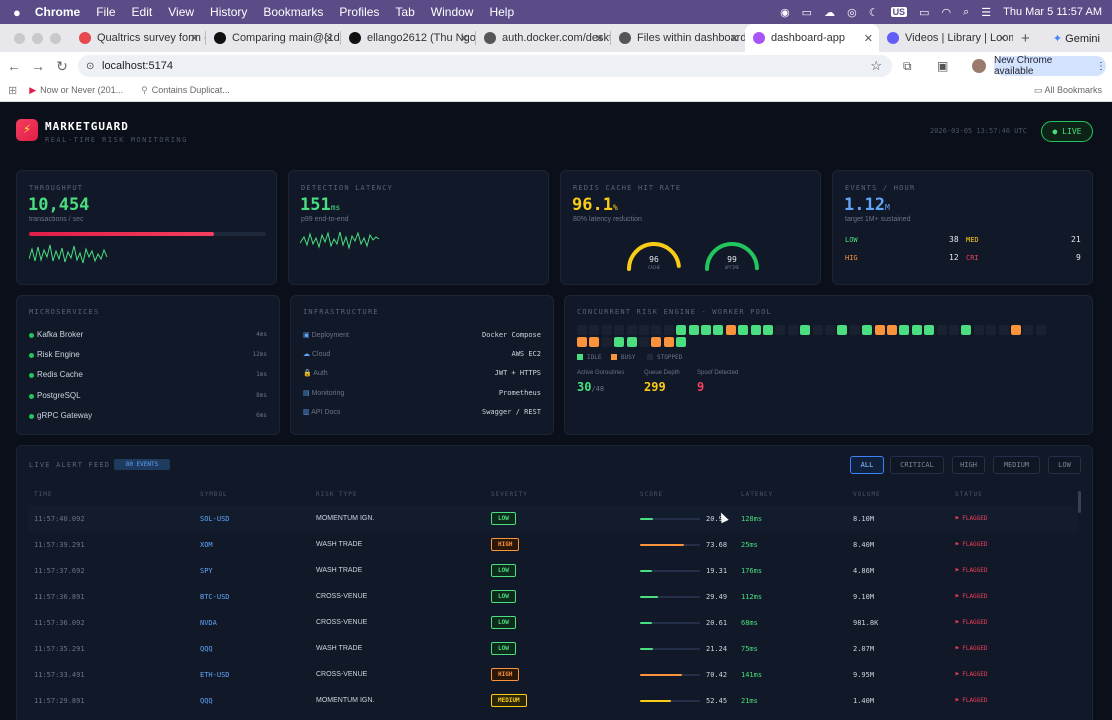 This screenshot has width=1112, height=720. I want to click on filter-all: ALL, so click(867, 465).